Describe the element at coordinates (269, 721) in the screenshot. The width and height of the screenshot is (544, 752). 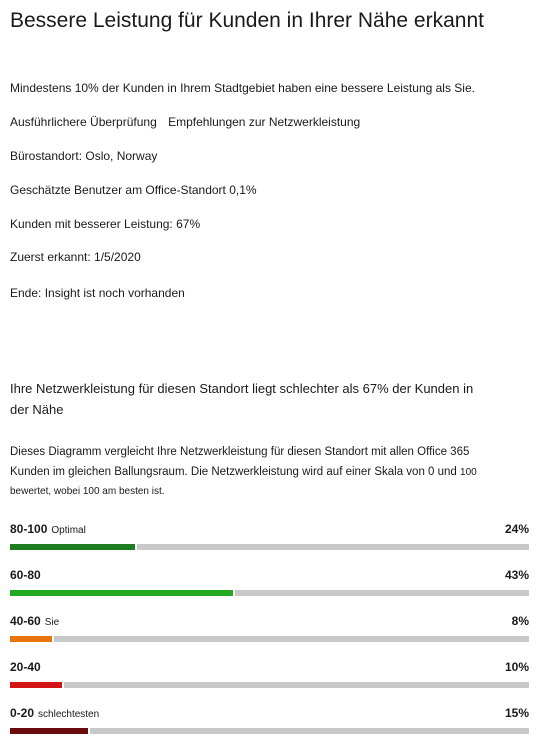
I see `chart-row-0-20: 0-20 schlechtesten 15%` at that location.